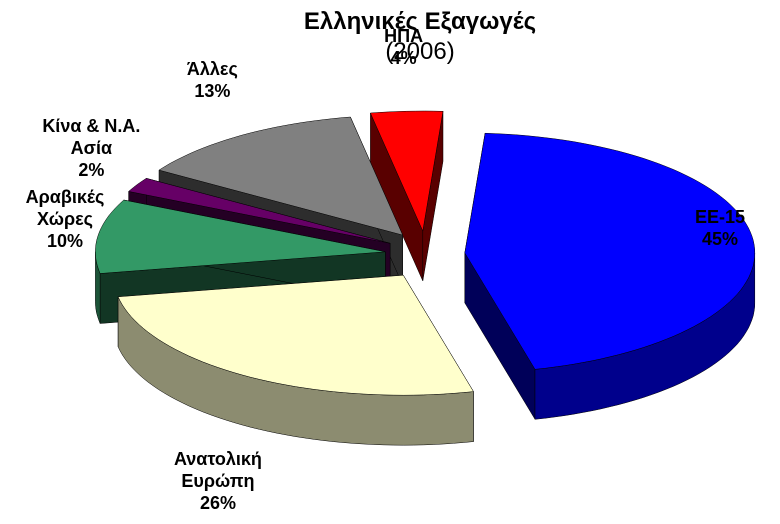 This screenshot has height=524, width=780. I want to click on category-label: ΗΠΑ, so click(404, 36).